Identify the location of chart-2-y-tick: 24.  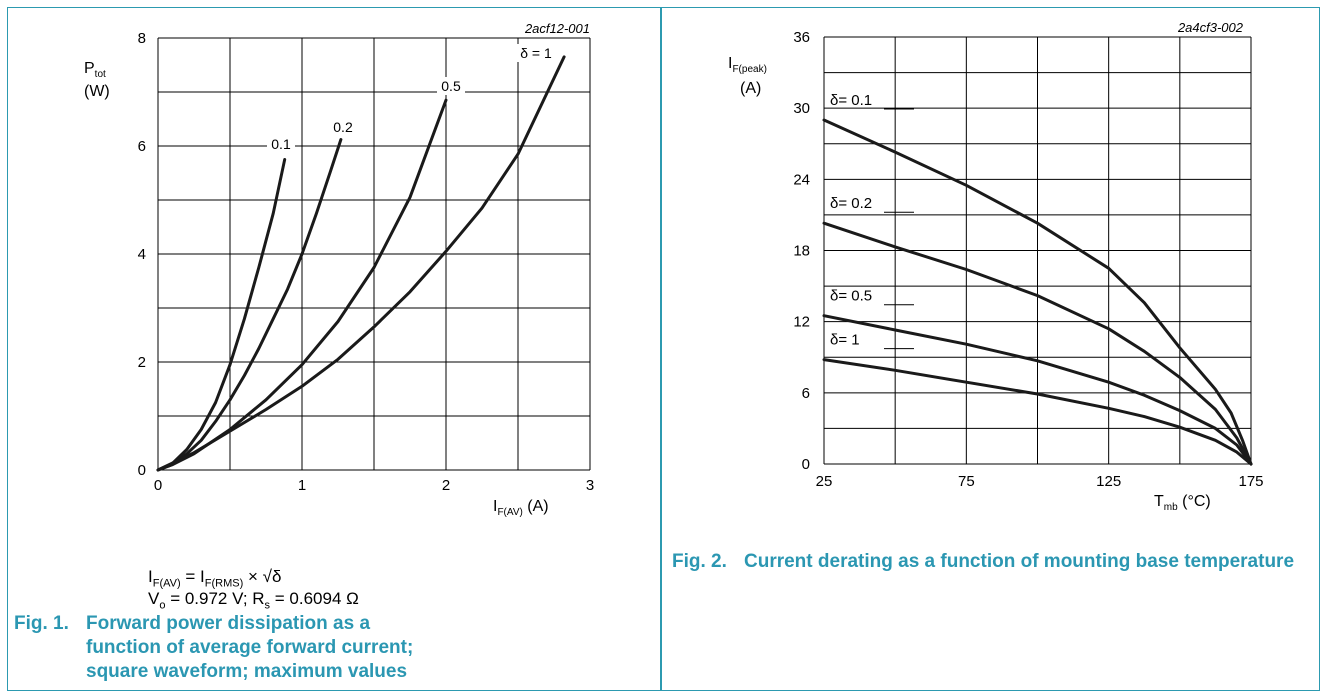
(801, 179).